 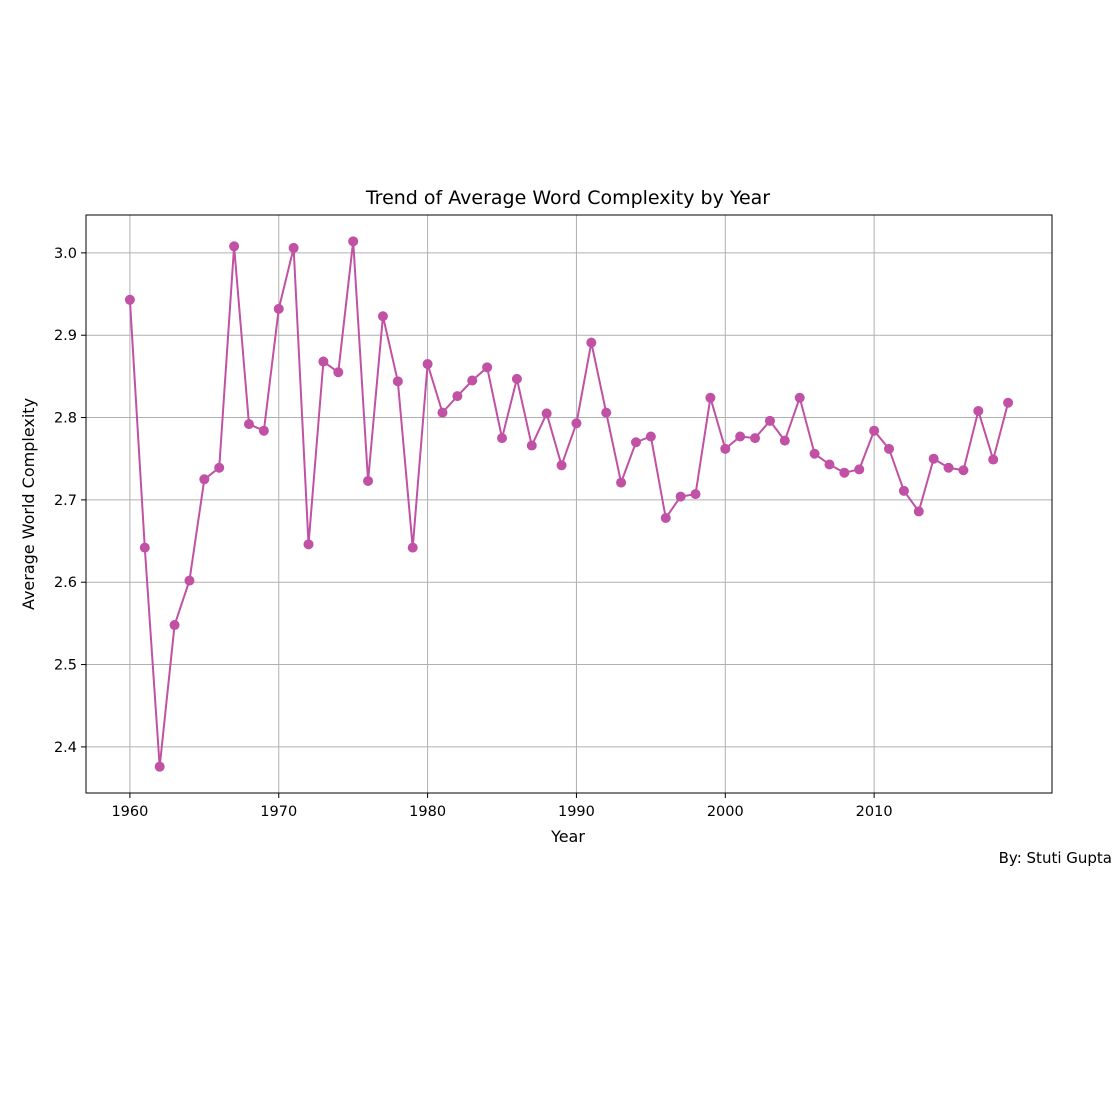 I want to click on chart-title: Trend of Average Word Complexity by Year, so click(x=567, y=198).